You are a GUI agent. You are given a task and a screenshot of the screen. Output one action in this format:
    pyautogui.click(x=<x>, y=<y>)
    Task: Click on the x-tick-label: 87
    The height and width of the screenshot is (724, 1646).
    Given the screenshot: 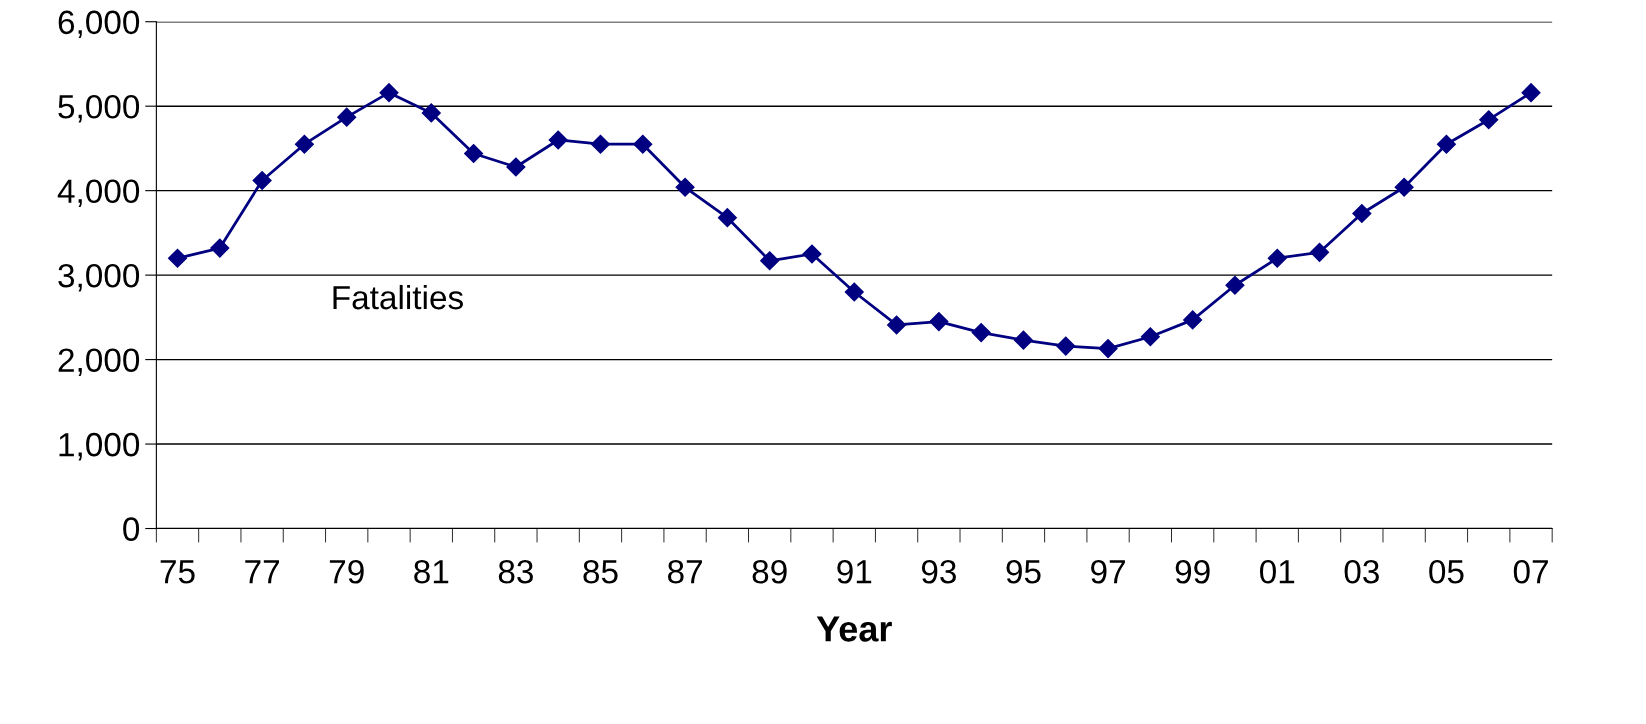 What is the action you would take?
    pyautogui.click(x=685, y=571)
    